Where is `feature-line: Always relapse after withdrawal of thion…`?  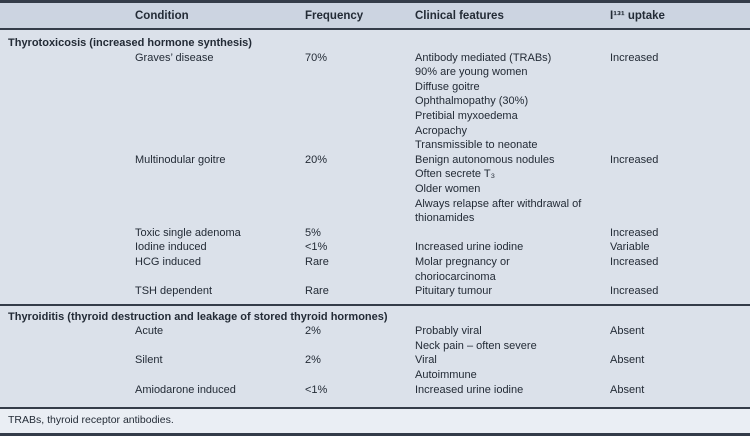 feature-line: Always relapse after withdrawal of thion… is located at coordinates (498, 211).